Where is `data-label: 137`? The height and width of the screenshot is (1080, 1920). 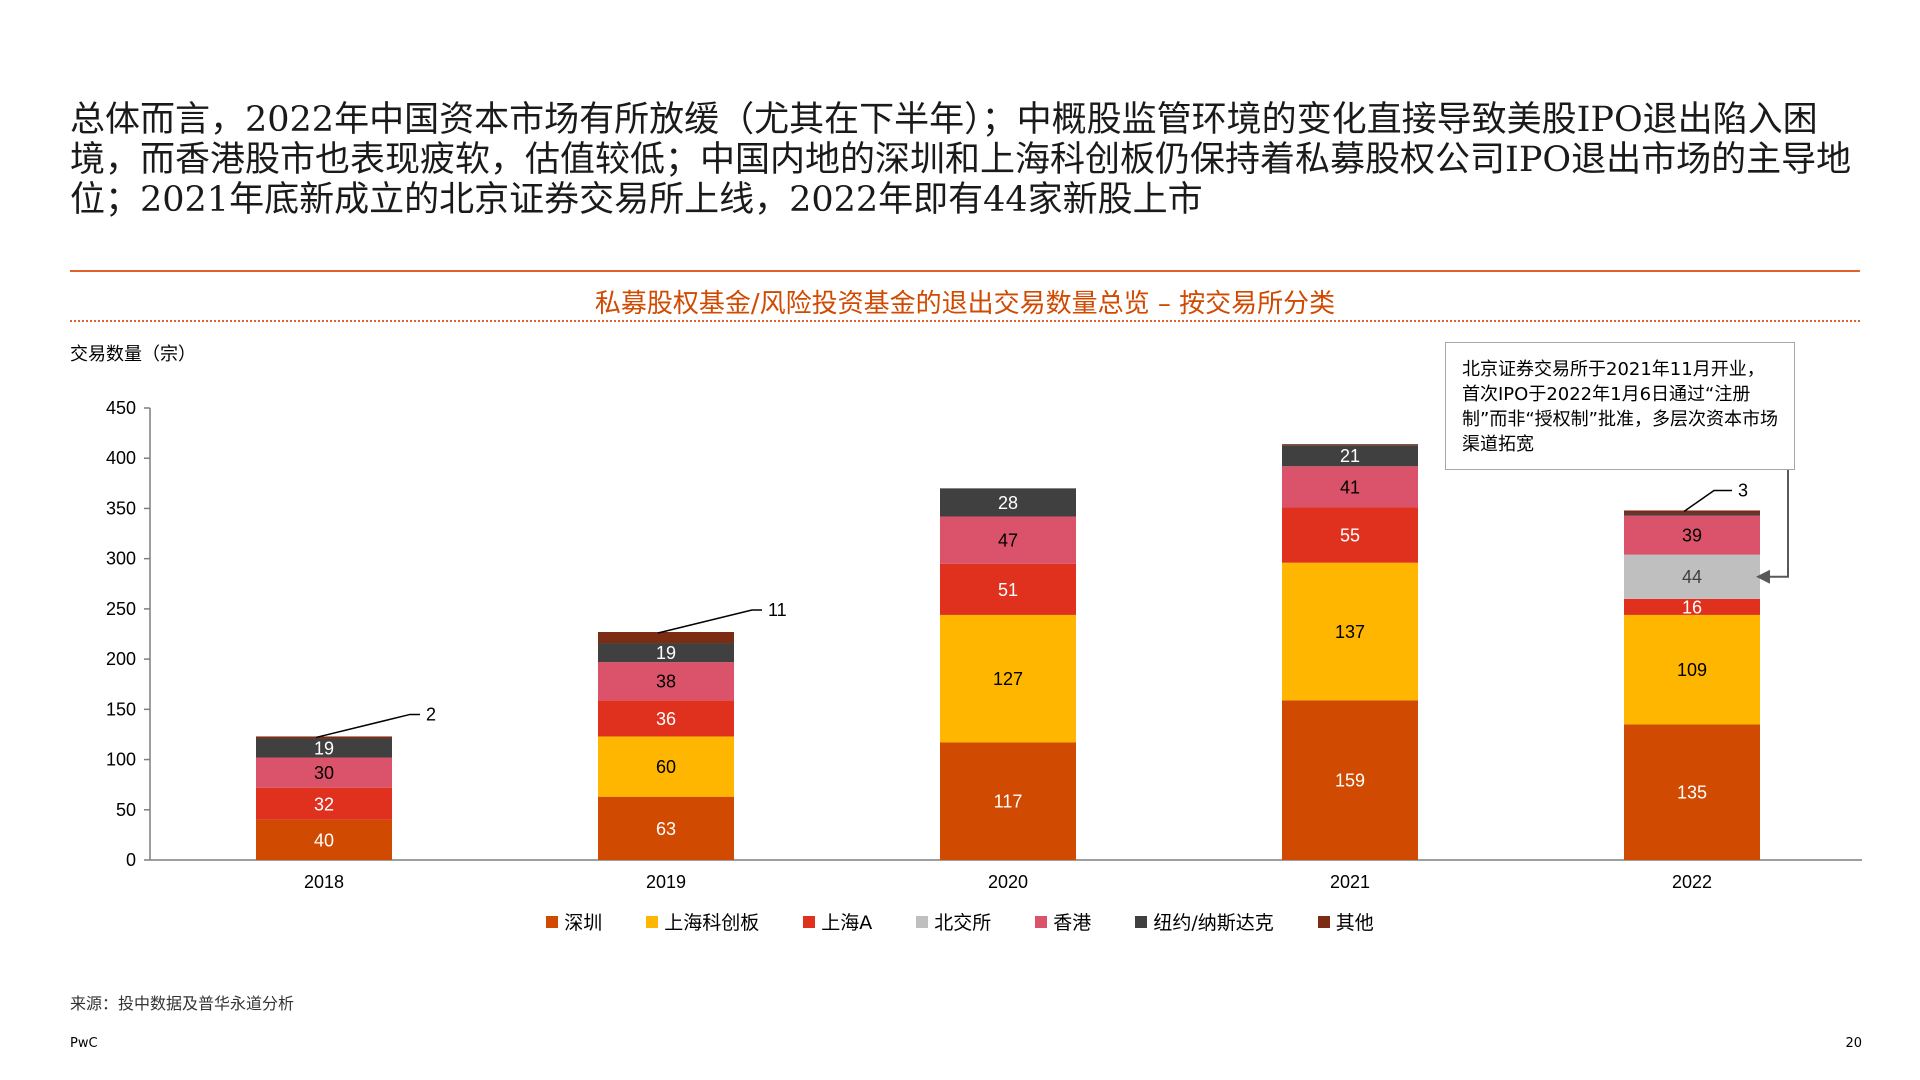 data-label: 137 is located at coordinates (1350, 632).